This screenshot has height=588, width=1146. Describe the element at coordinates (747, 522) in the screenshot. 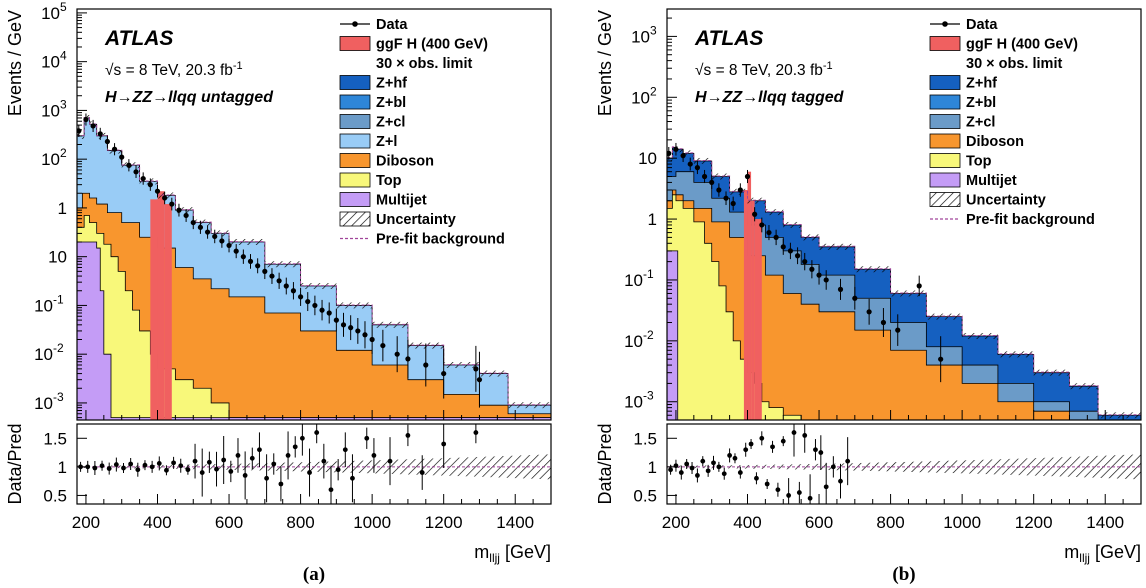

I see `x-tick-label: 400` at that location.